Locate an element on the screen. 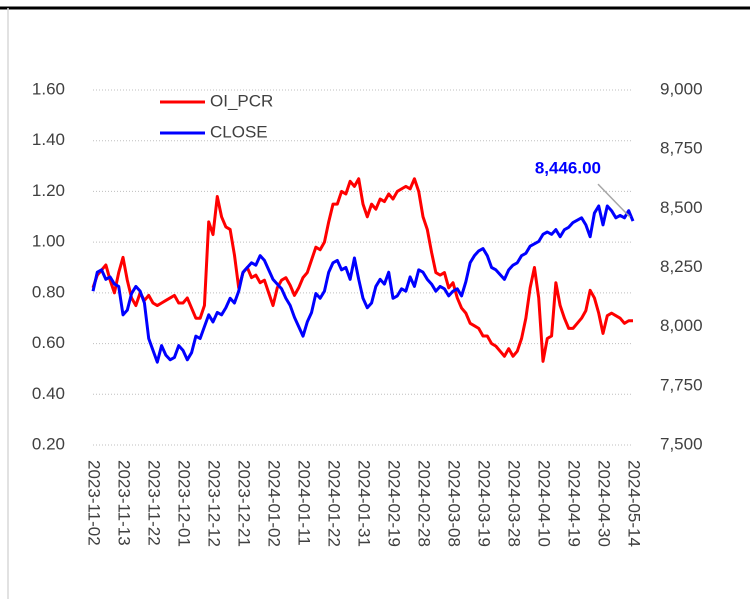 Image resolution: width=750 pixels, height=599 pixels. x-tick-label: 2023-11-22 is located at coordinates (154, 503).